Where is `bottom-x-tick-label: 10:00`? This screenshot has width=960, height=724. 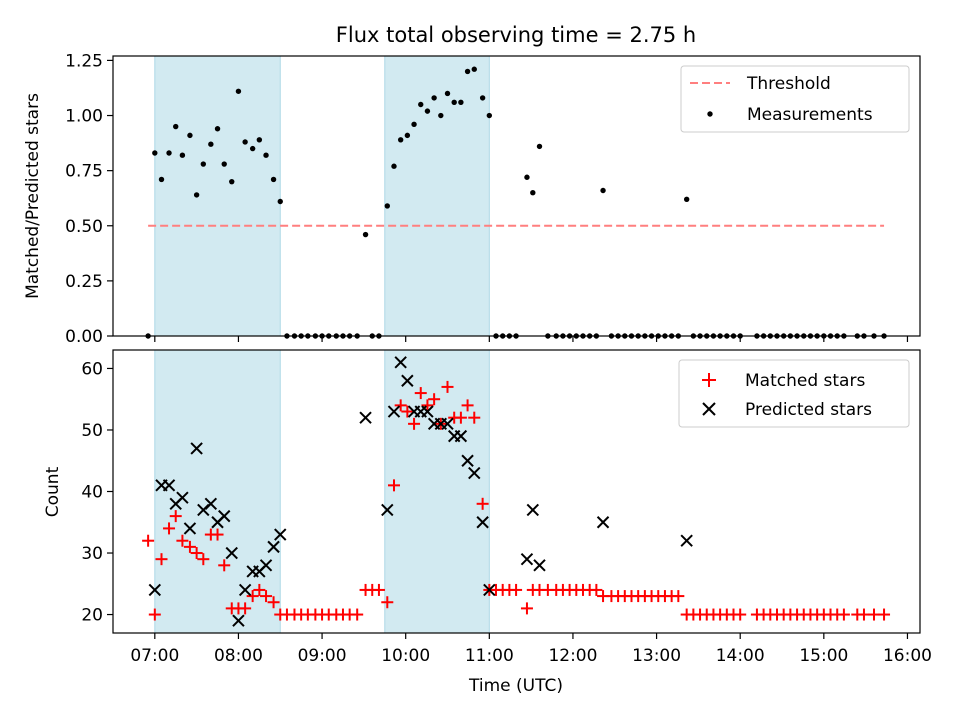
bottom-x-tick-label: 10:00 is located at coordinates (405, 656).